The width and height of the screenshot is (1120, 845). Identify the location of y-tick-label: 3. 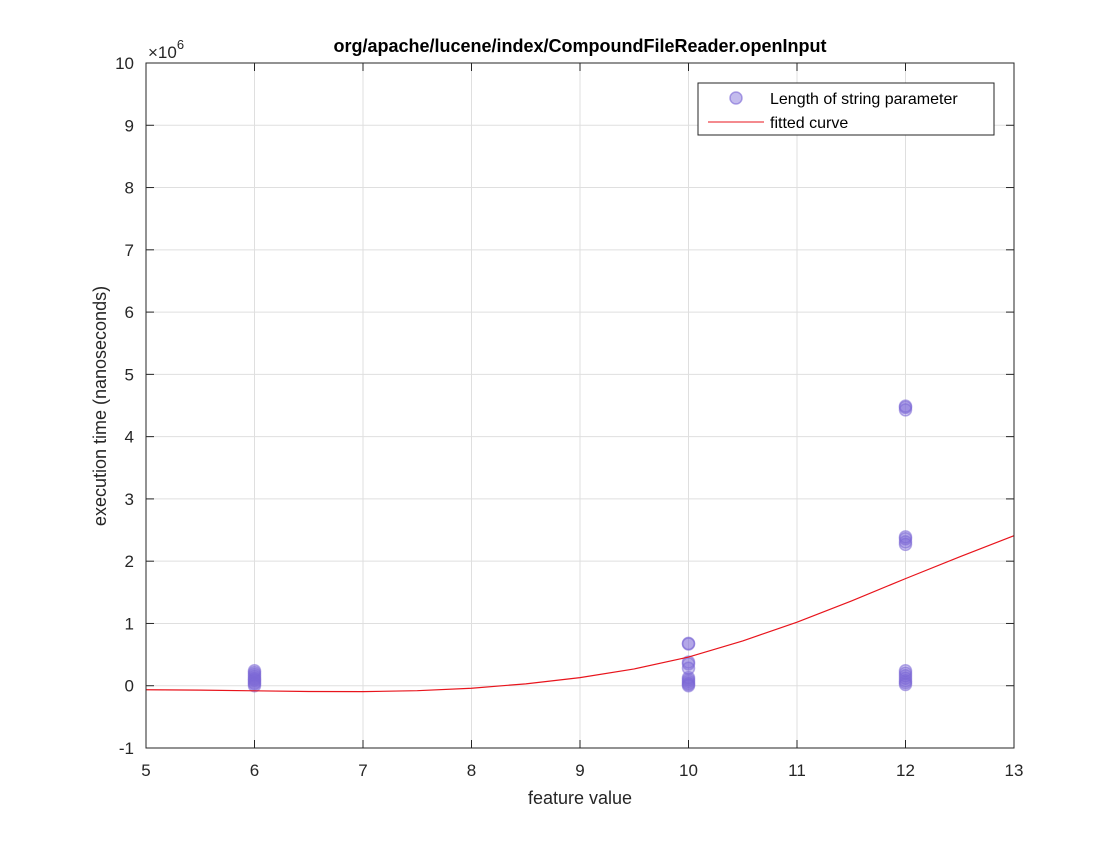
(129, 499).